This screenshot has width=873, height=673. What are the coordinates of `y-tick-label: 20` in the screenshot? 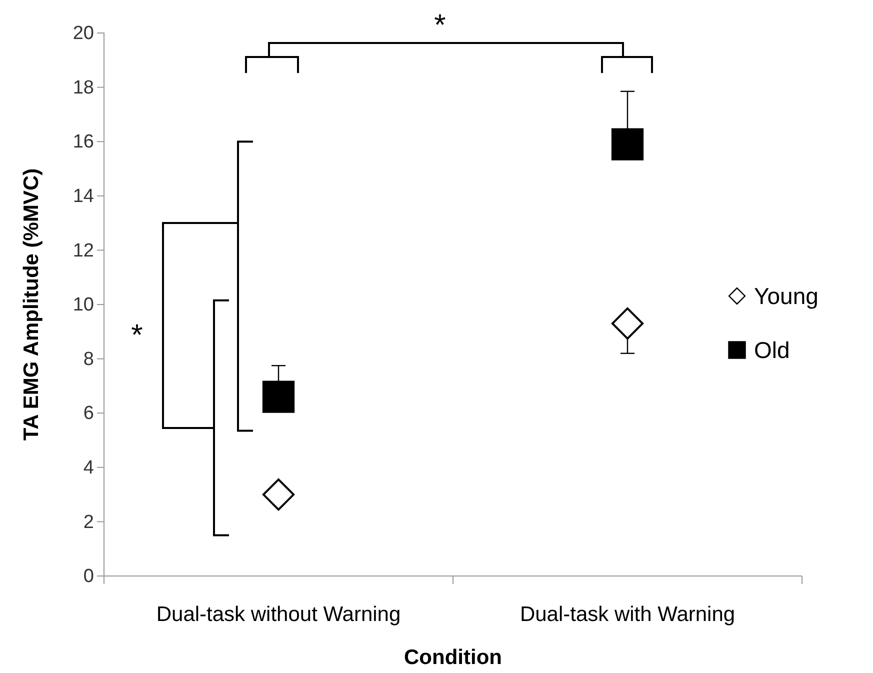 It's located at (83, 33).